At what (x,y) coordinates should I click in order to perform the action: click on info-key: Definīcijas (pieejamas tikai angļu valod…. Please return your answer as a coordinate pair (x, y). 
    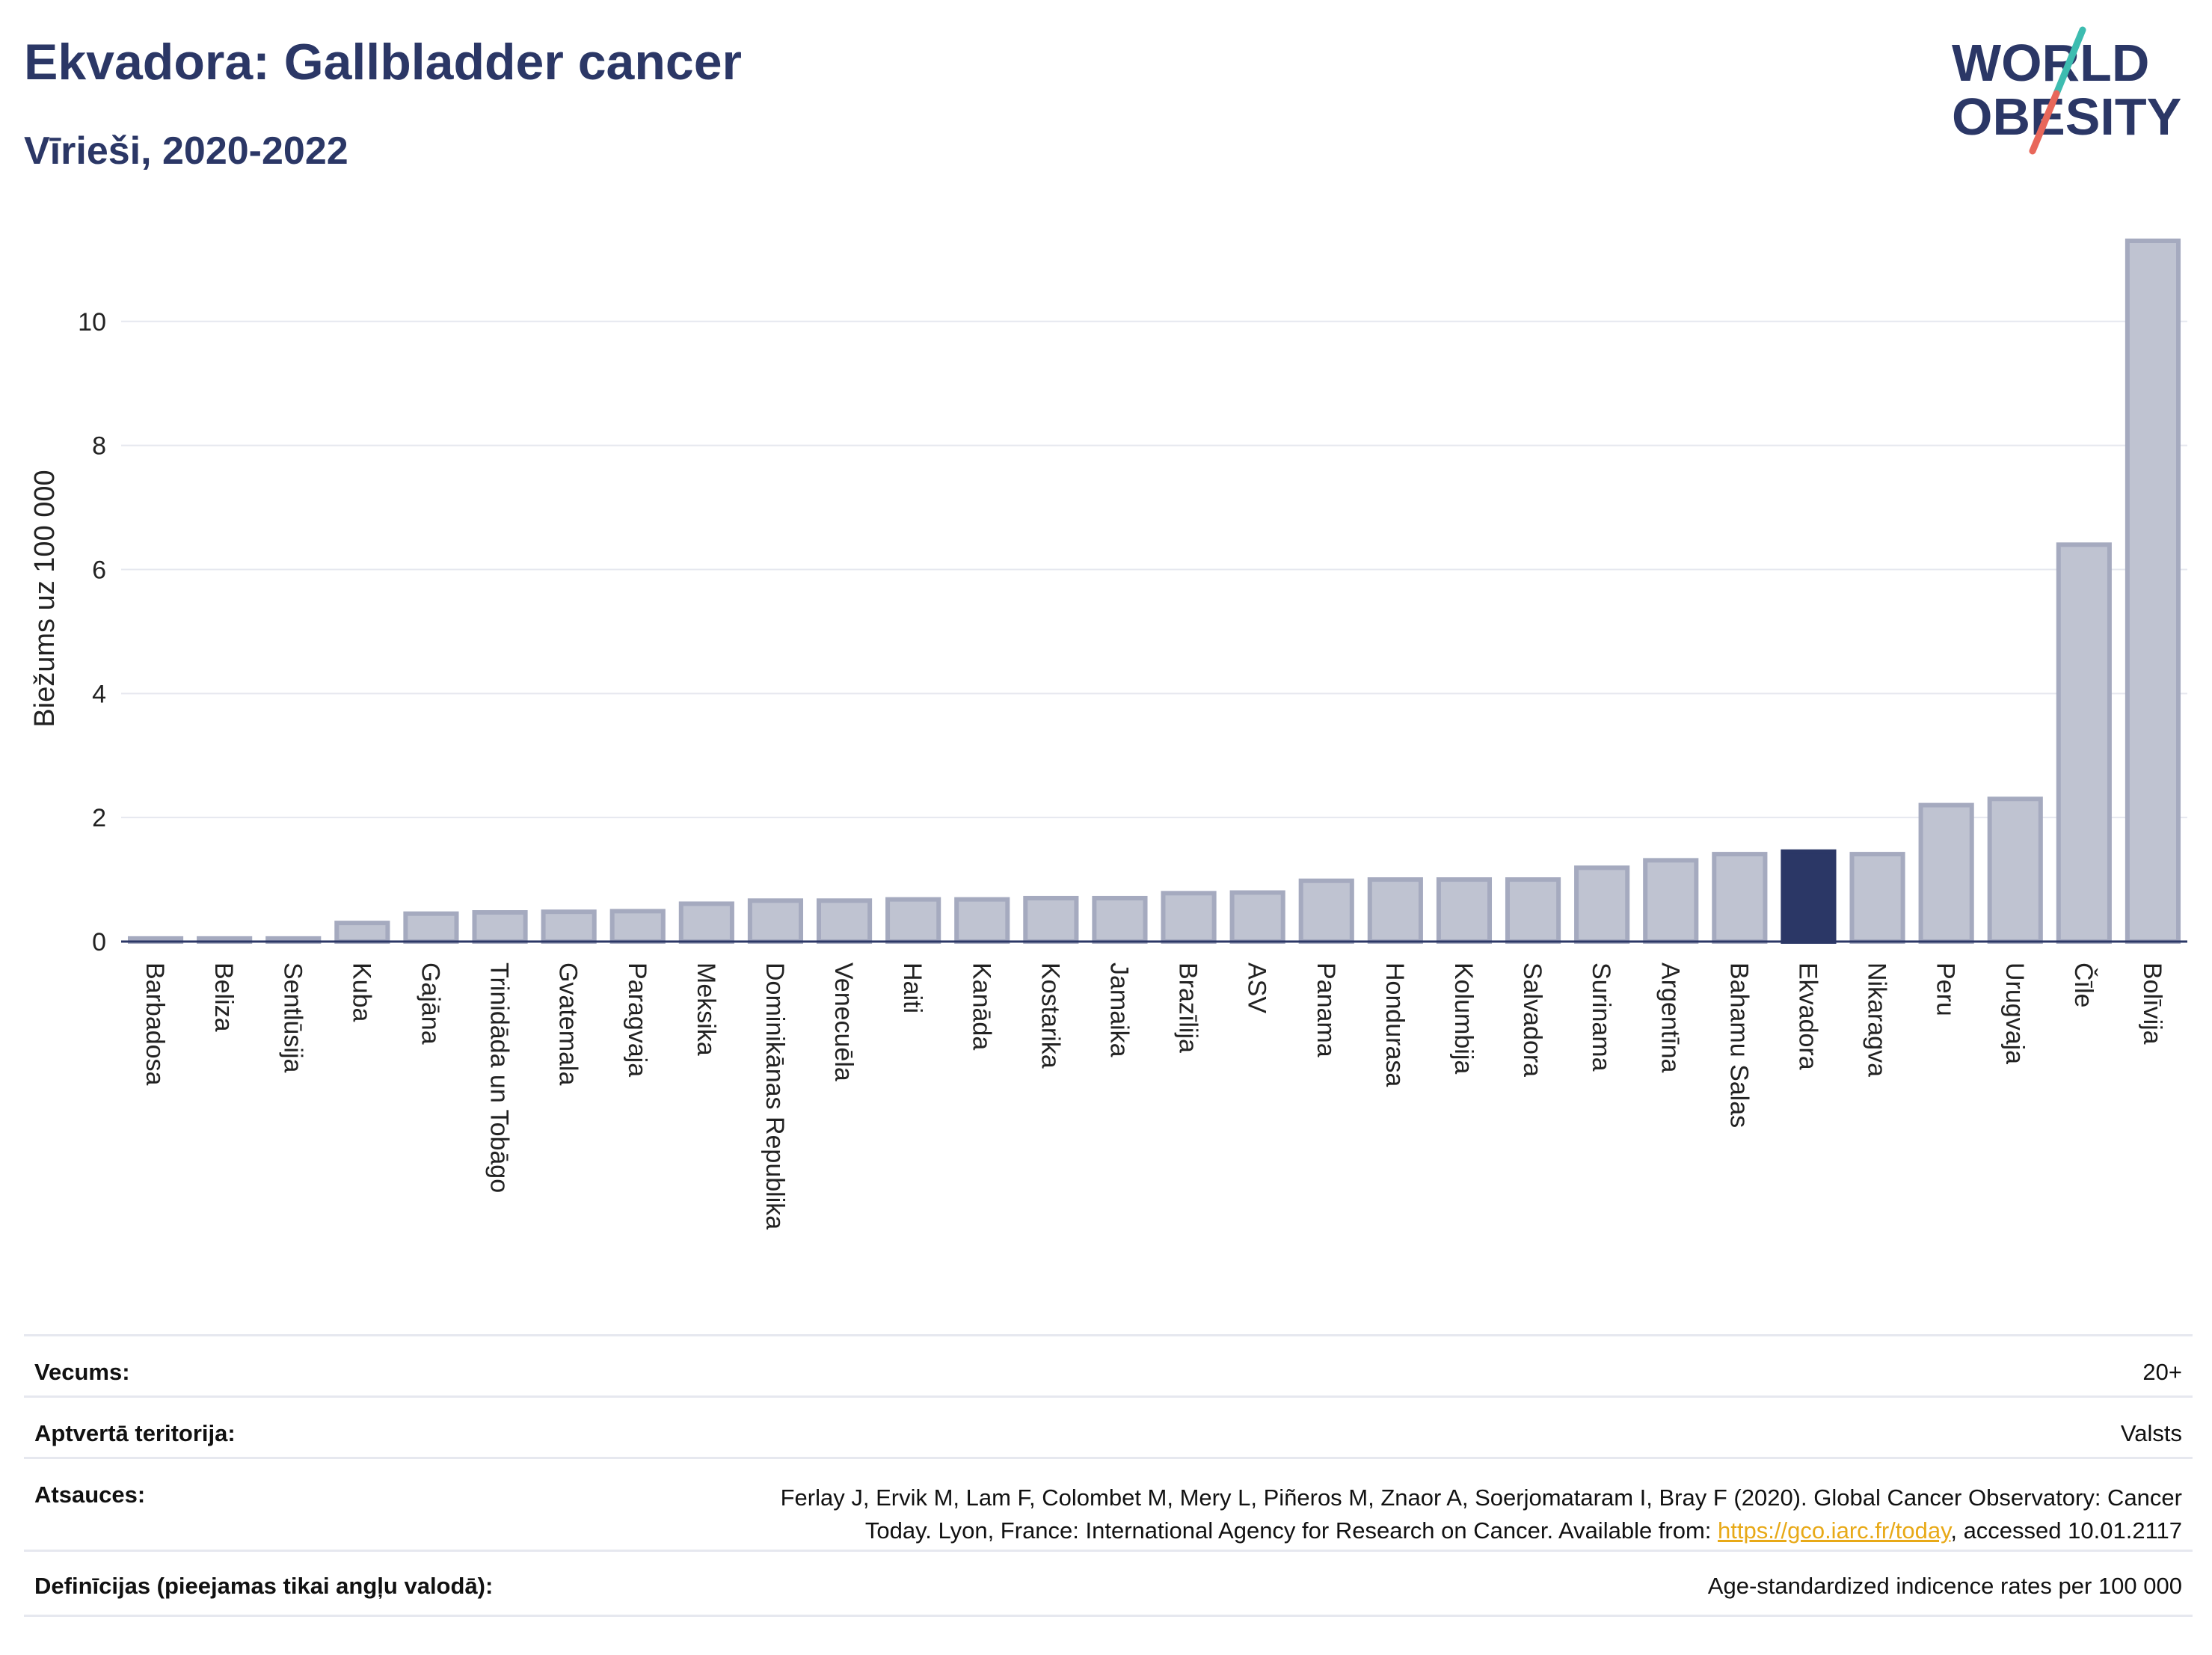
    Looking at the image, I should click on (264, 1586).